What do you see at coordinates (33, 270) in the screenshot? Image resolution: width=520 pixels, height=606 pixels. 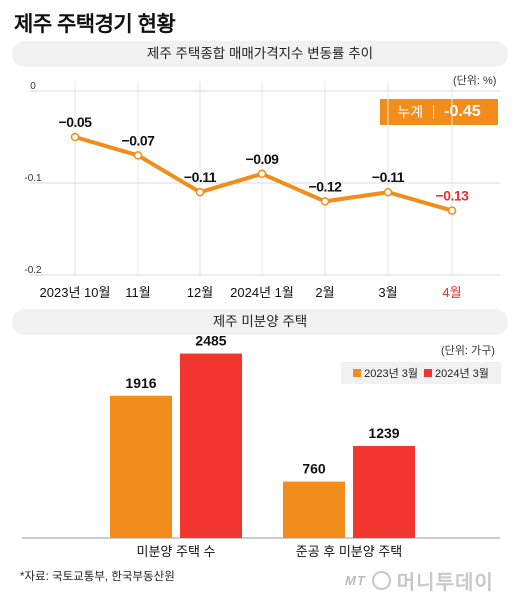 I see `y-tick-label: -0.2` at bounding box center [33, 270].